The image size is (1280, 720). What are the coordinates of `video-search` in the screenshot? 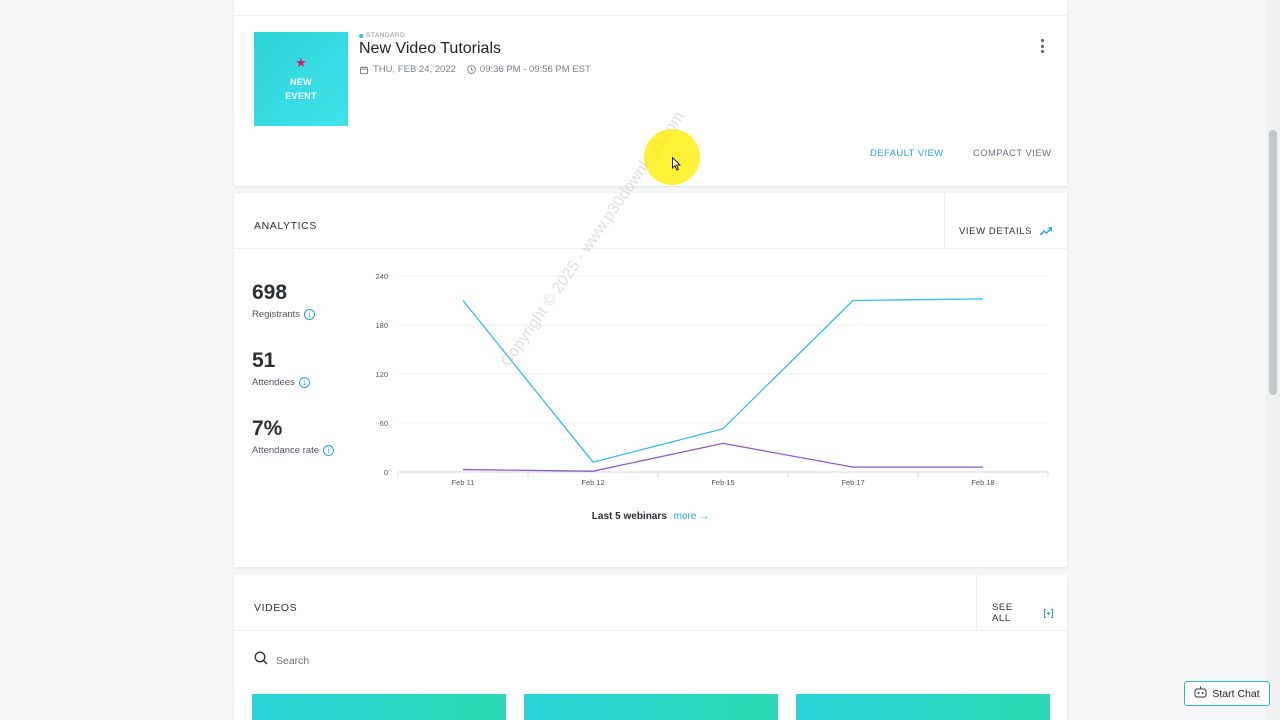 It's located at (415, 660).